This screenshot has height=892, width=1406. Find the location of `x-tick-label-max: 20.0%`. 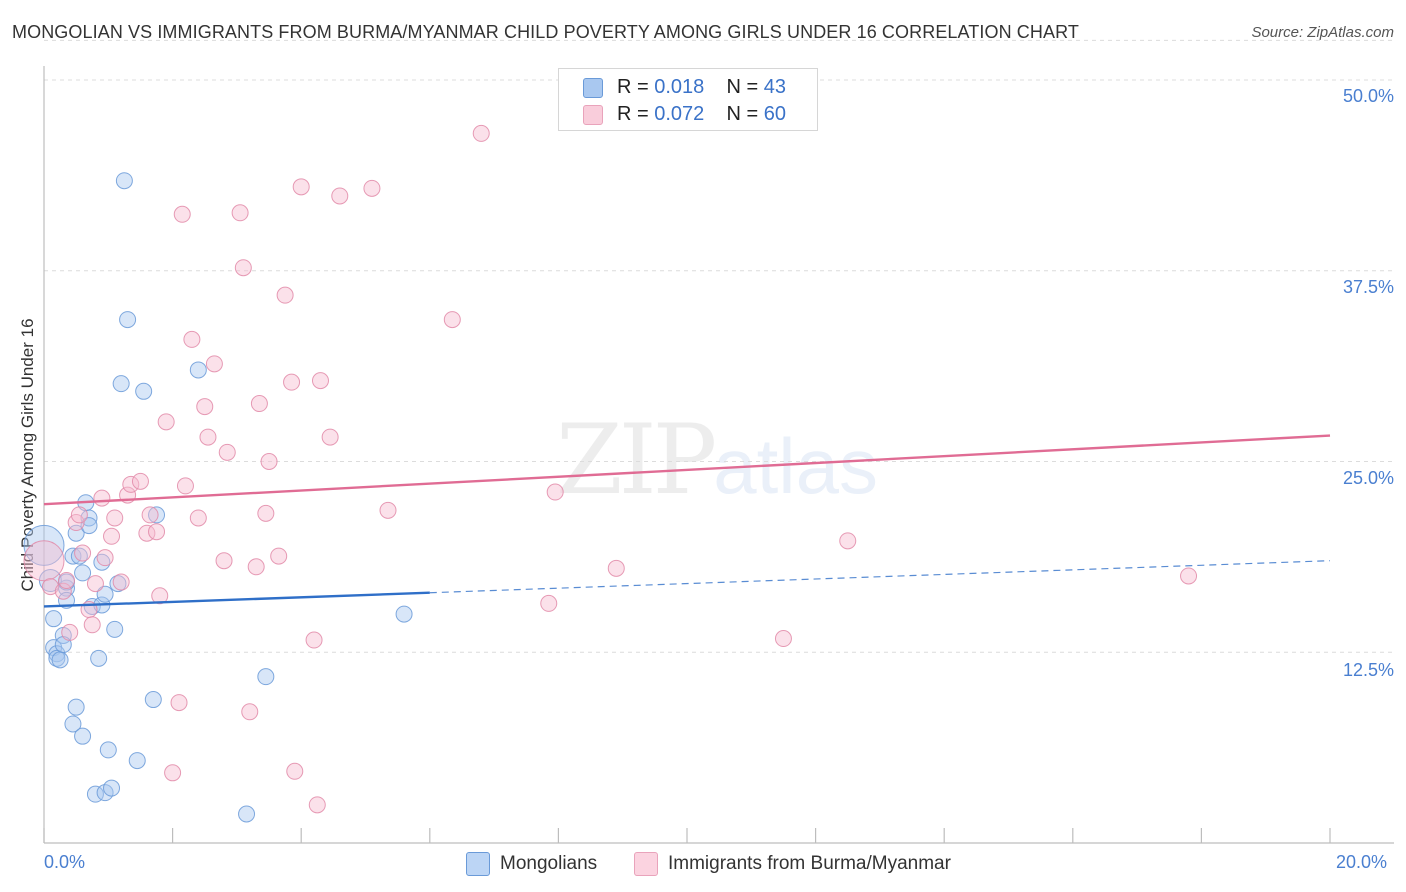

x-tick-label-max: 20.0% is located at coordinates (1362, 862).